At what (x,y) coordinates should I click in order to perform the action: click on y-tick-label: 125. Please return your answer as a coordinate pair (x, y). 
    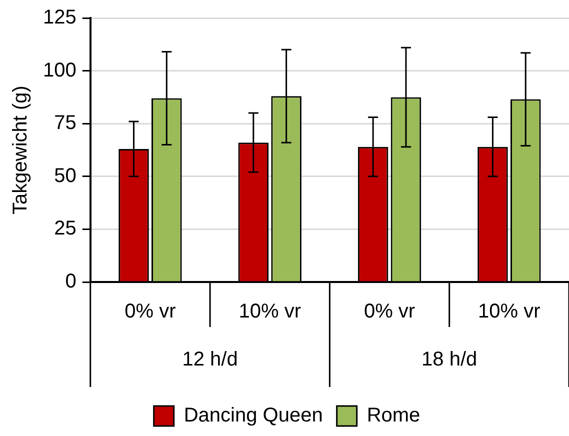
    Looking at the image, I should click on (59, 17).